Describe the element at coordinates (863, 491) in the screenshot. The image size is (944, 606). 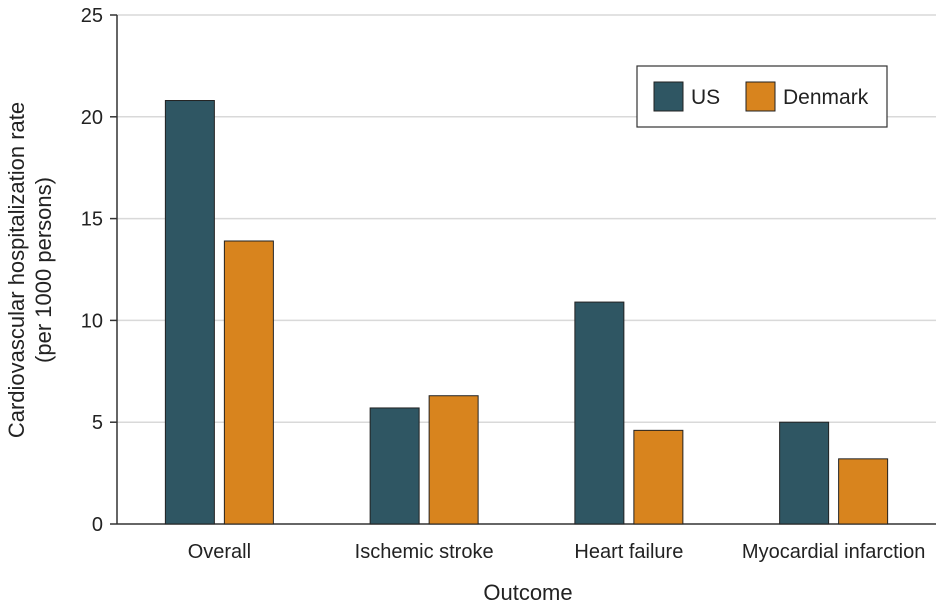
I see `bar-denmark-myocardial-infarction` at that location.